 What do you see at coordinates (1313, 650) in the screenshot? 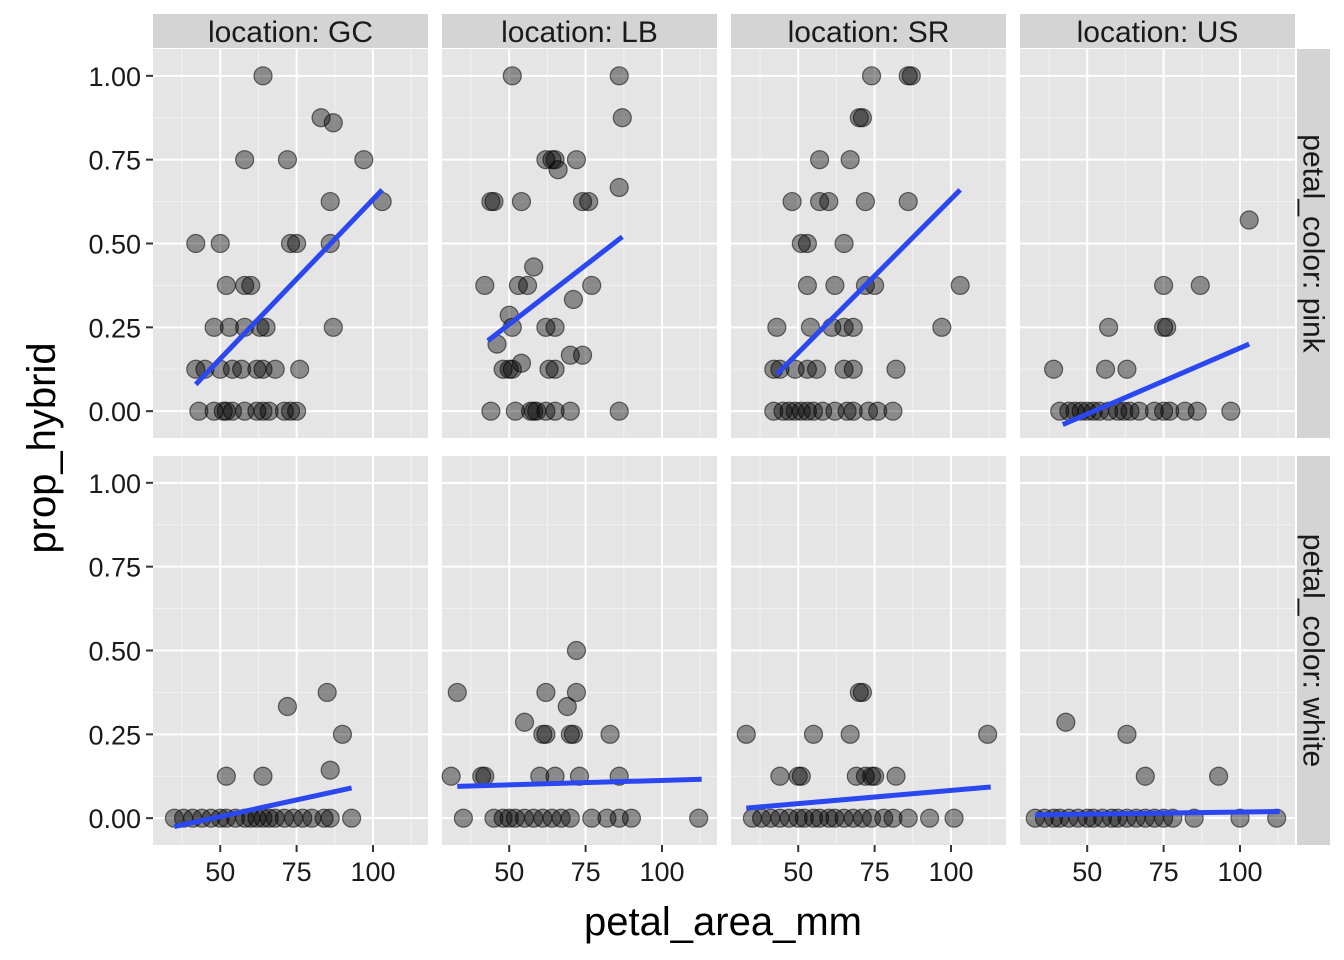
I see `strip-background` at bounding box center [1313, 650].